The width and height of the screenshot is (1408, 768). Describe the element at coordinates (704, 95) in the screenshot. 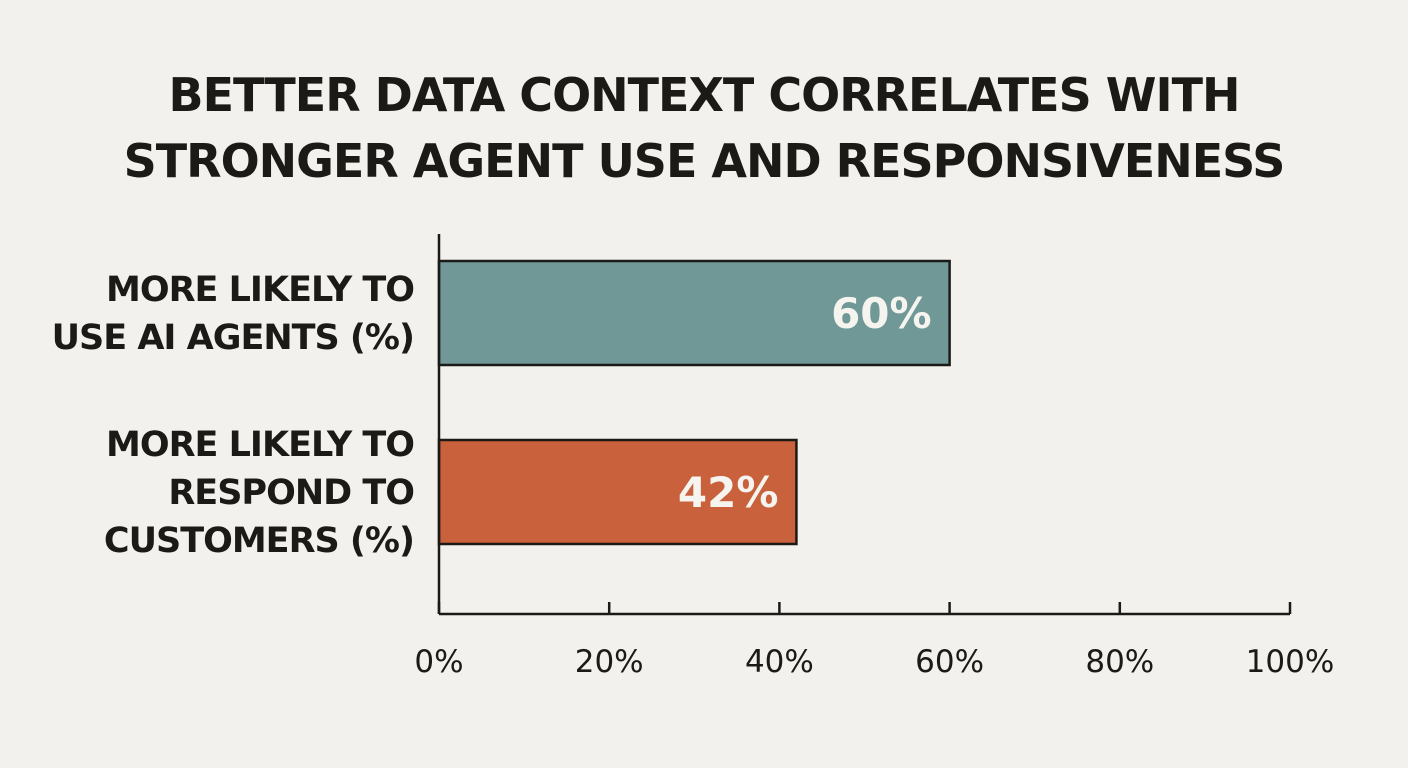

I see `chart-title-line-1: BETTER DATA CONTEXT CORRELATES WITH` at that location.